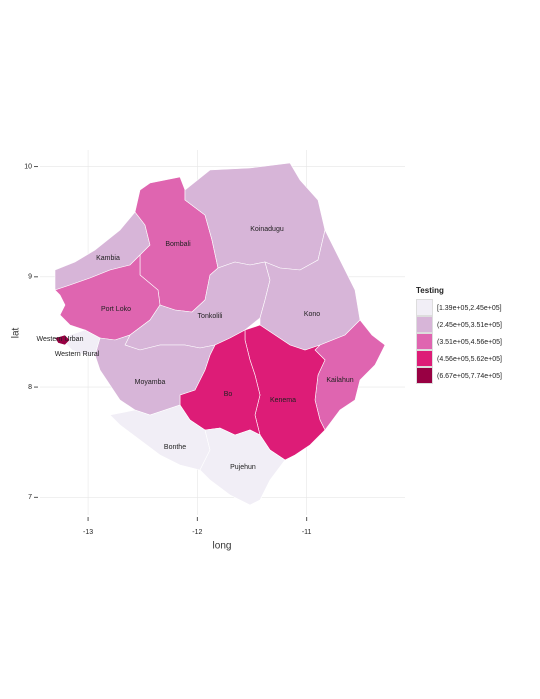 The width and height of the screenshot is (540, 699). What do you see at coordinates (222, 546) in the screenshot?
I see `x-axis-label: long` at bounding box center [222, 546].